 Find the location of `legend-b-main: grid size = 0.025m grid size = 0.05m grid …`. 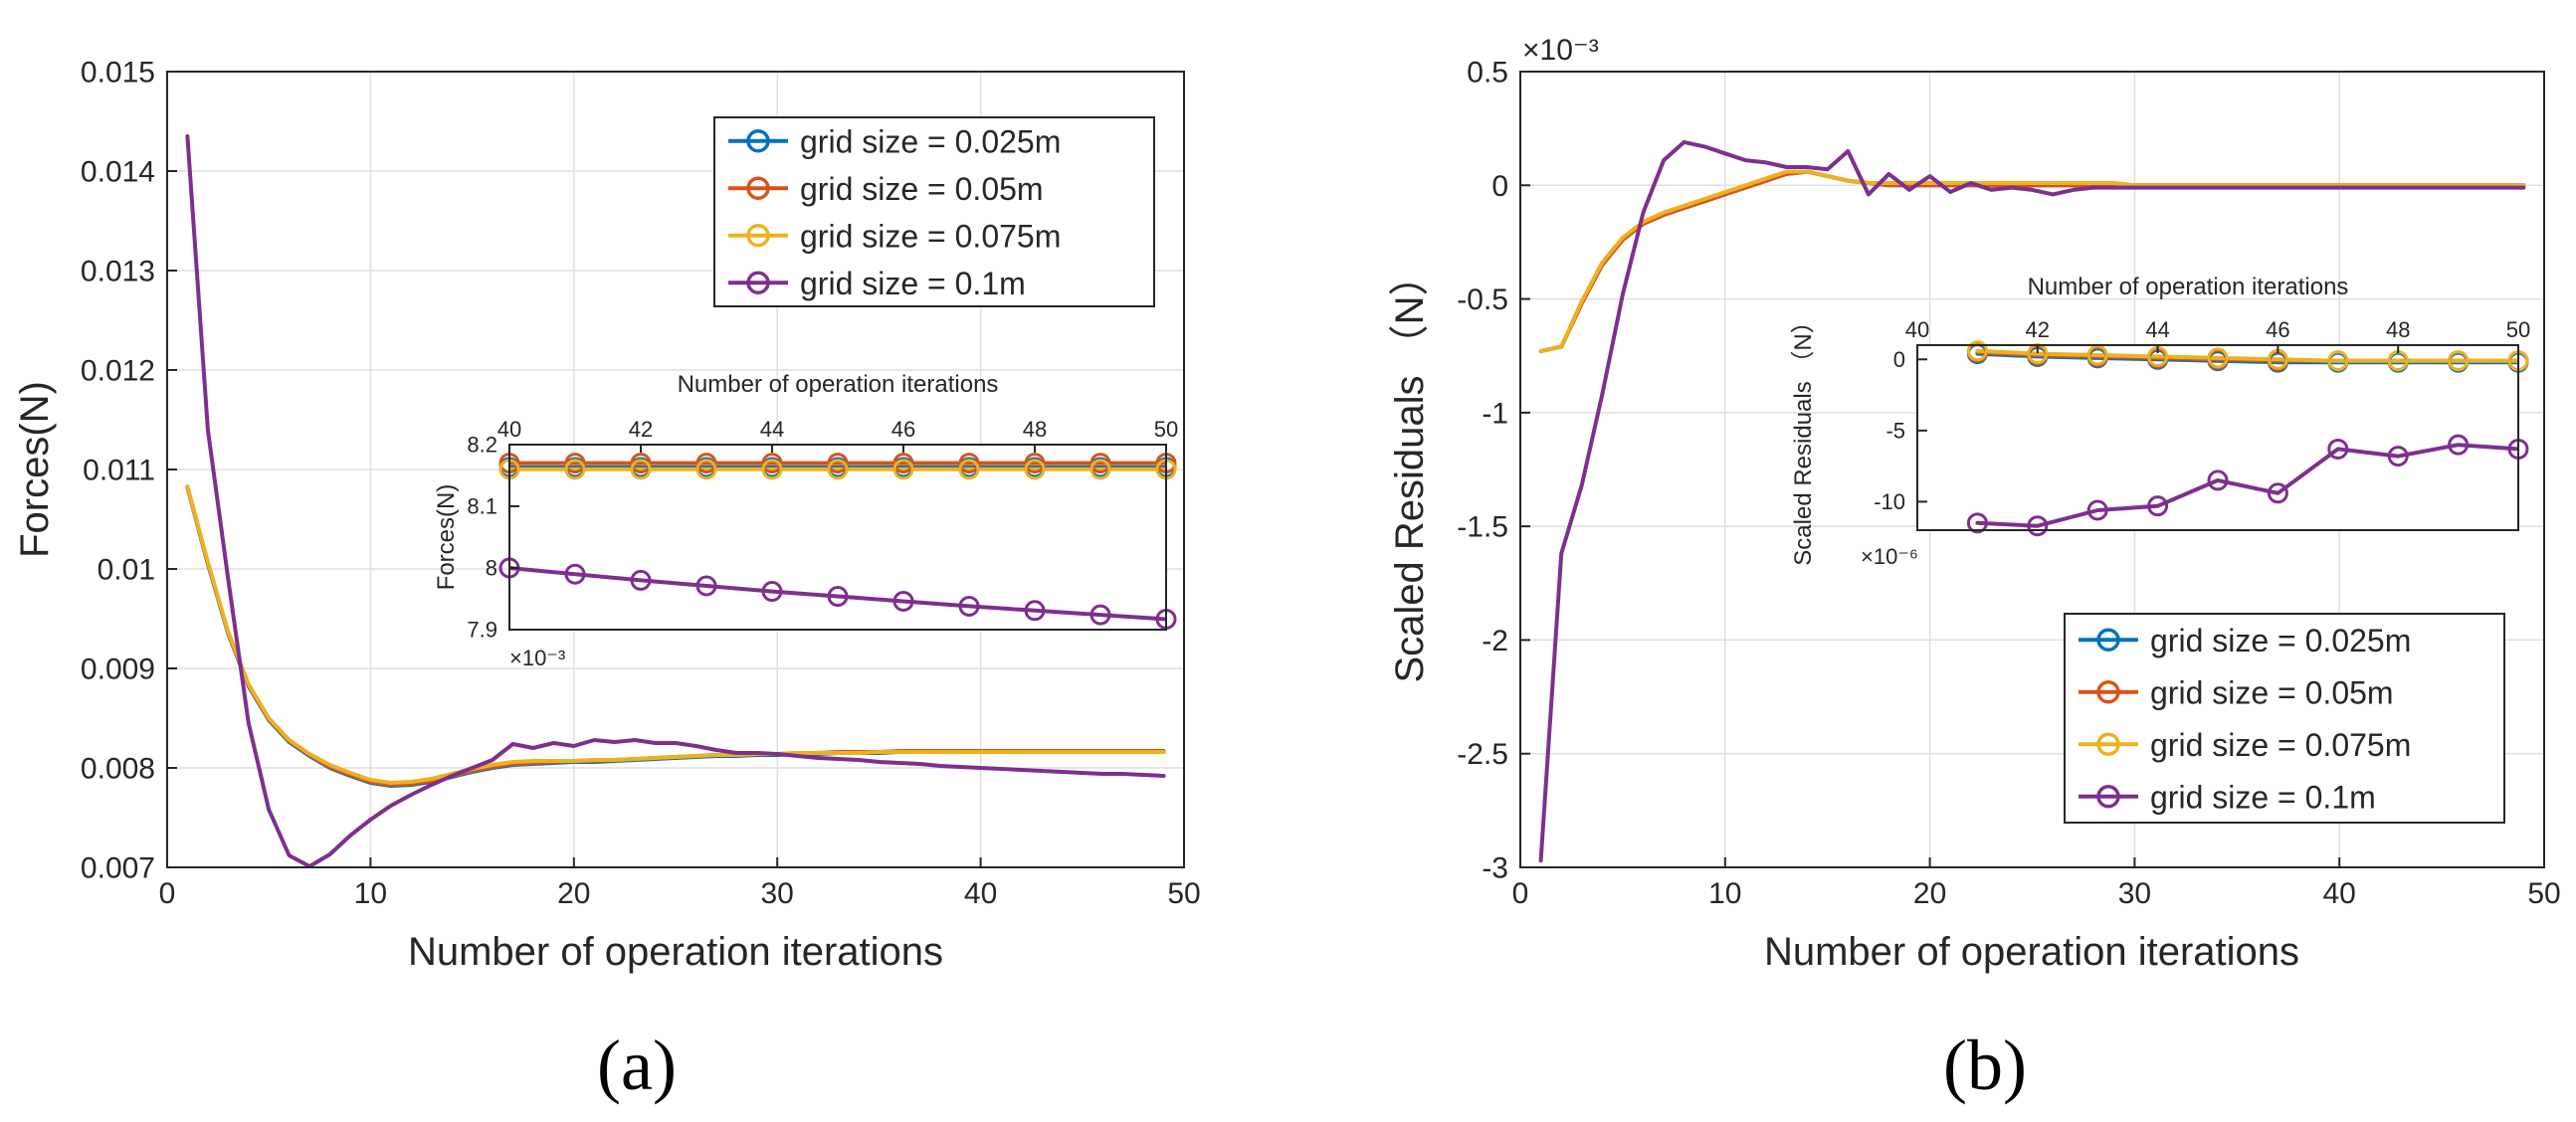

legend-b-main: grid size = 0.025m grid size = 0.05m grid … is located at coordinates (2284, 718).